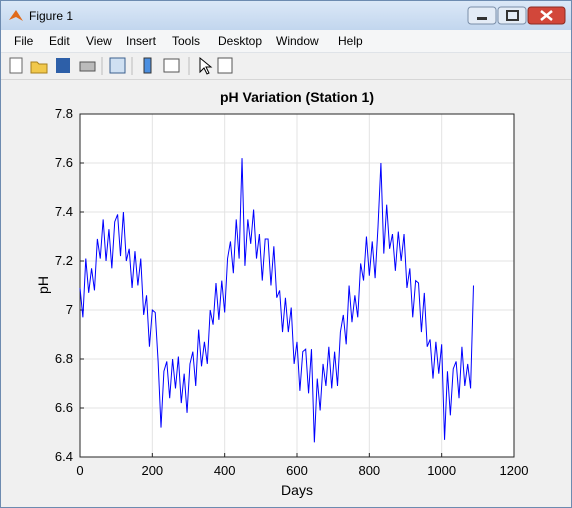  What do you see at coordinates (152, 470) in the screenshot?
I see `x-tick-label: 200` at bounding box center [152, 470].